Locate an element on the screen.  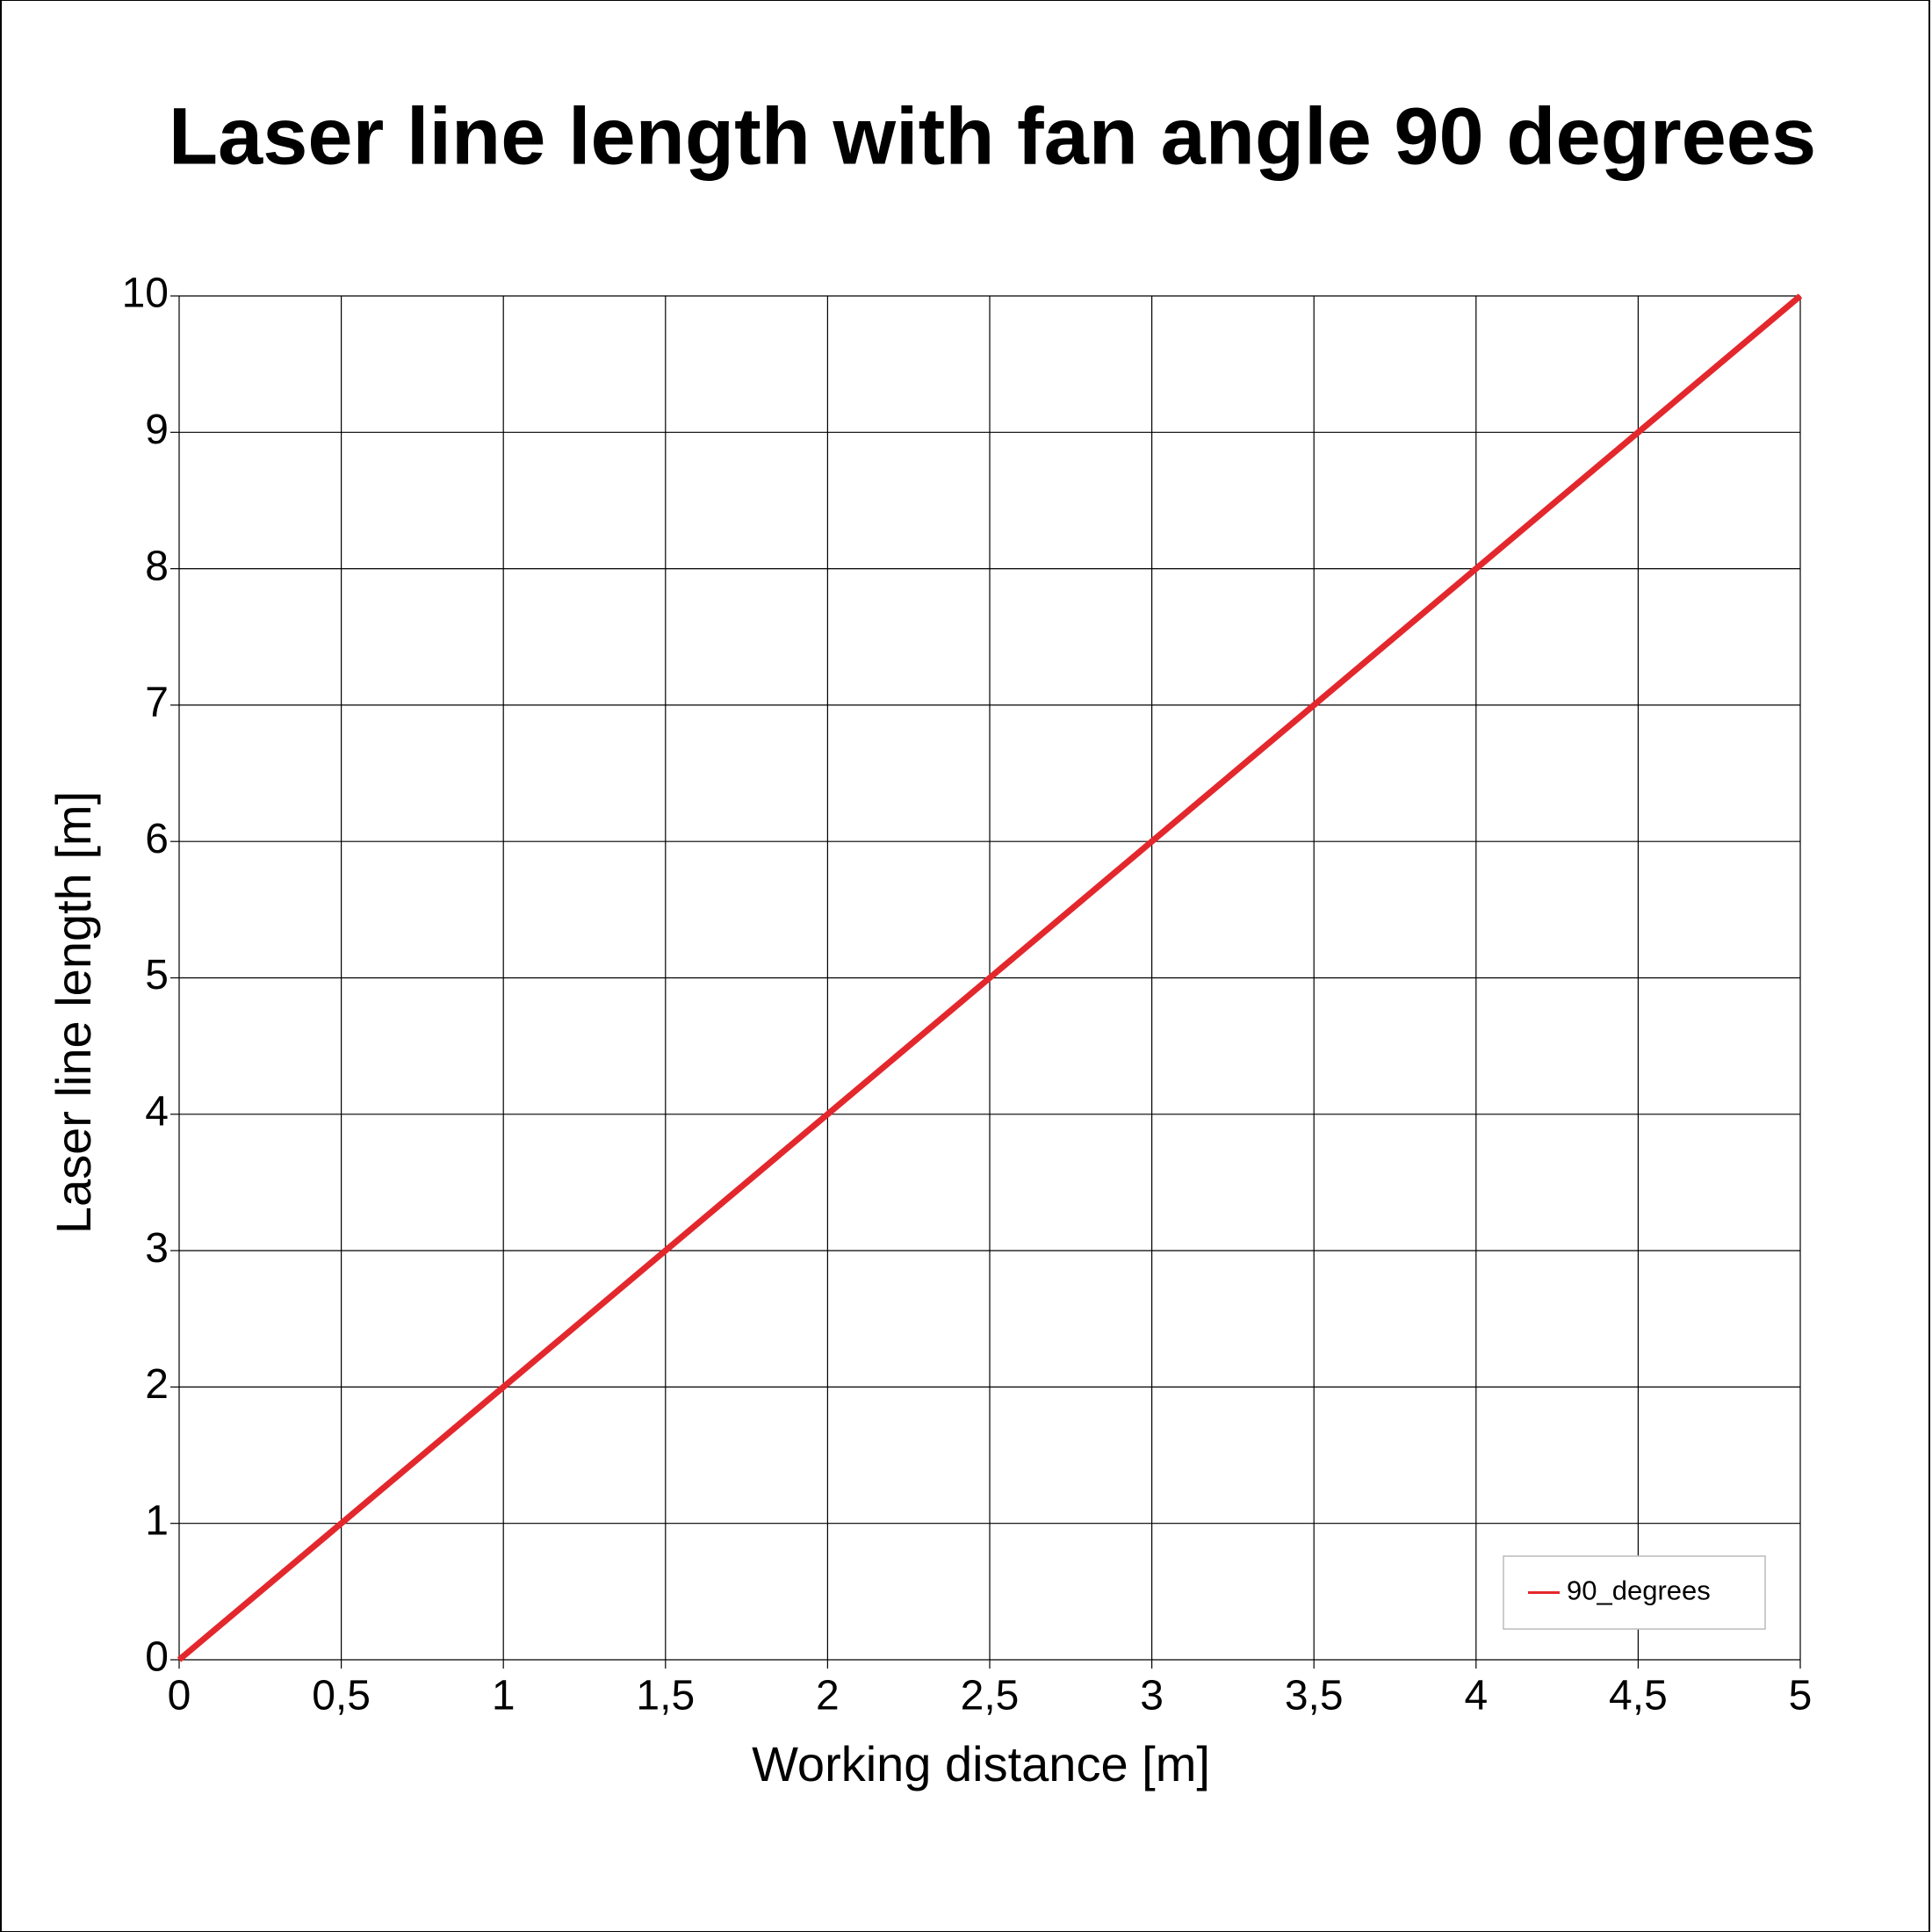
x-tick-label: 4,5 is located at coordinates (1638, 1696).